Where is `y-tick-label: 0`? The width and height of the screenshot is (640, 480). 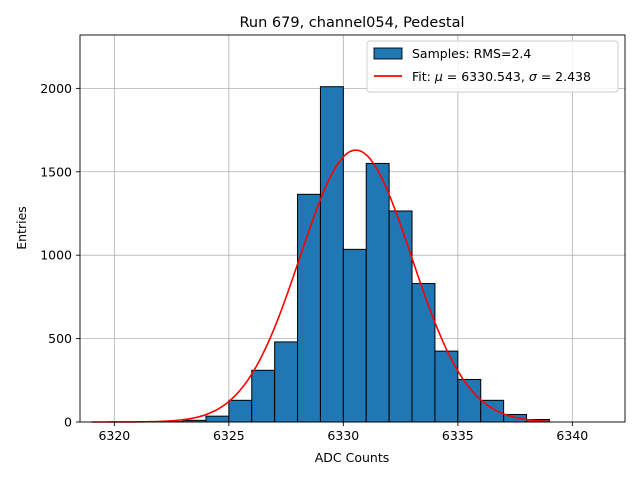 y-tick-label: 0 is located at coordinates (68, 422).